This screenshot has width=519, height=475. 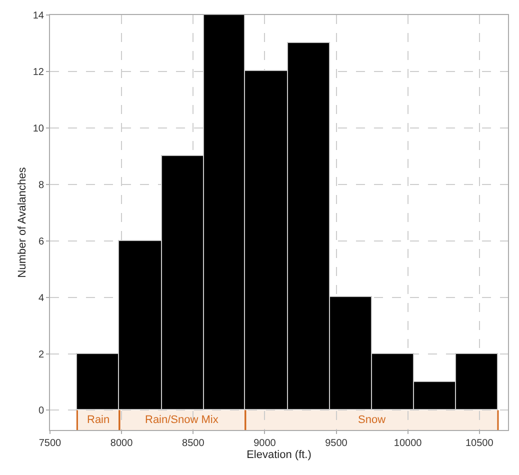 What do you see at coordinates (98, 420) in the screenshot?
I see `band-label: Rain` at bounding box center [98, 420].